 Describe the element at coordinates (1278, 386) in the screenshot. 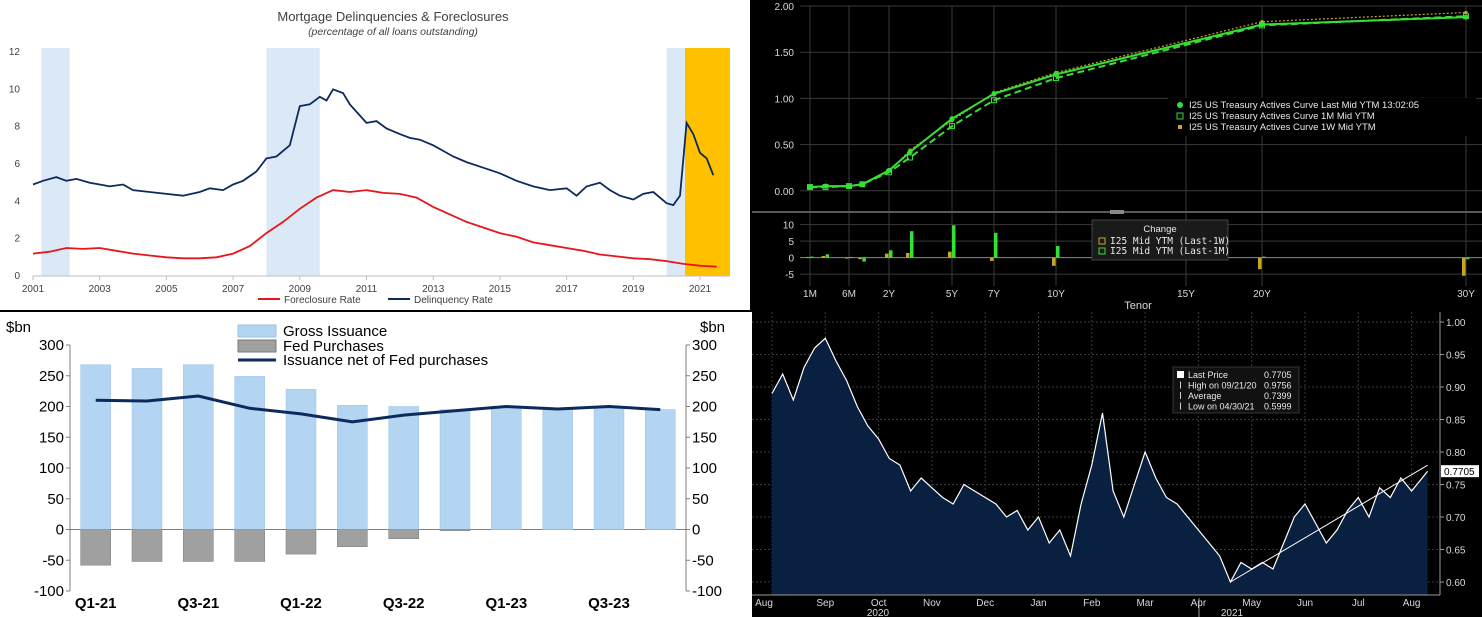

I see `legend-value: 0.9756` at that location.